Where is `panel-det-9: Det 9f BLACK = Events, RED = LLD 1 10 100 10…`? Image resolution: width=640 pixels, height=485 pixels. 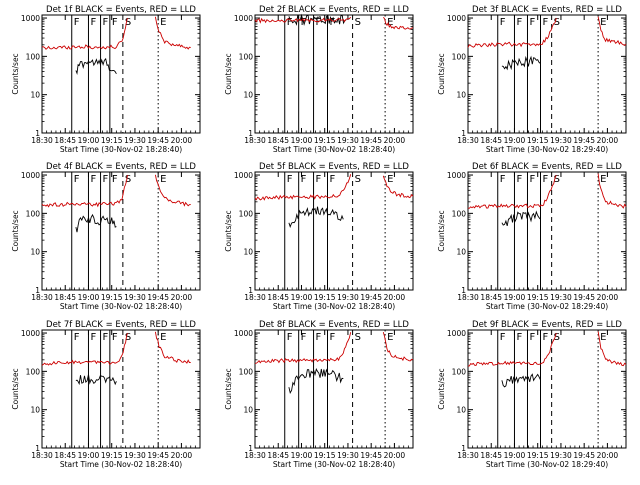
panel-det-9: Det 9f BLACK = Events, RED = LLD 1 10 100 10… is located at coordinates (532, 394).